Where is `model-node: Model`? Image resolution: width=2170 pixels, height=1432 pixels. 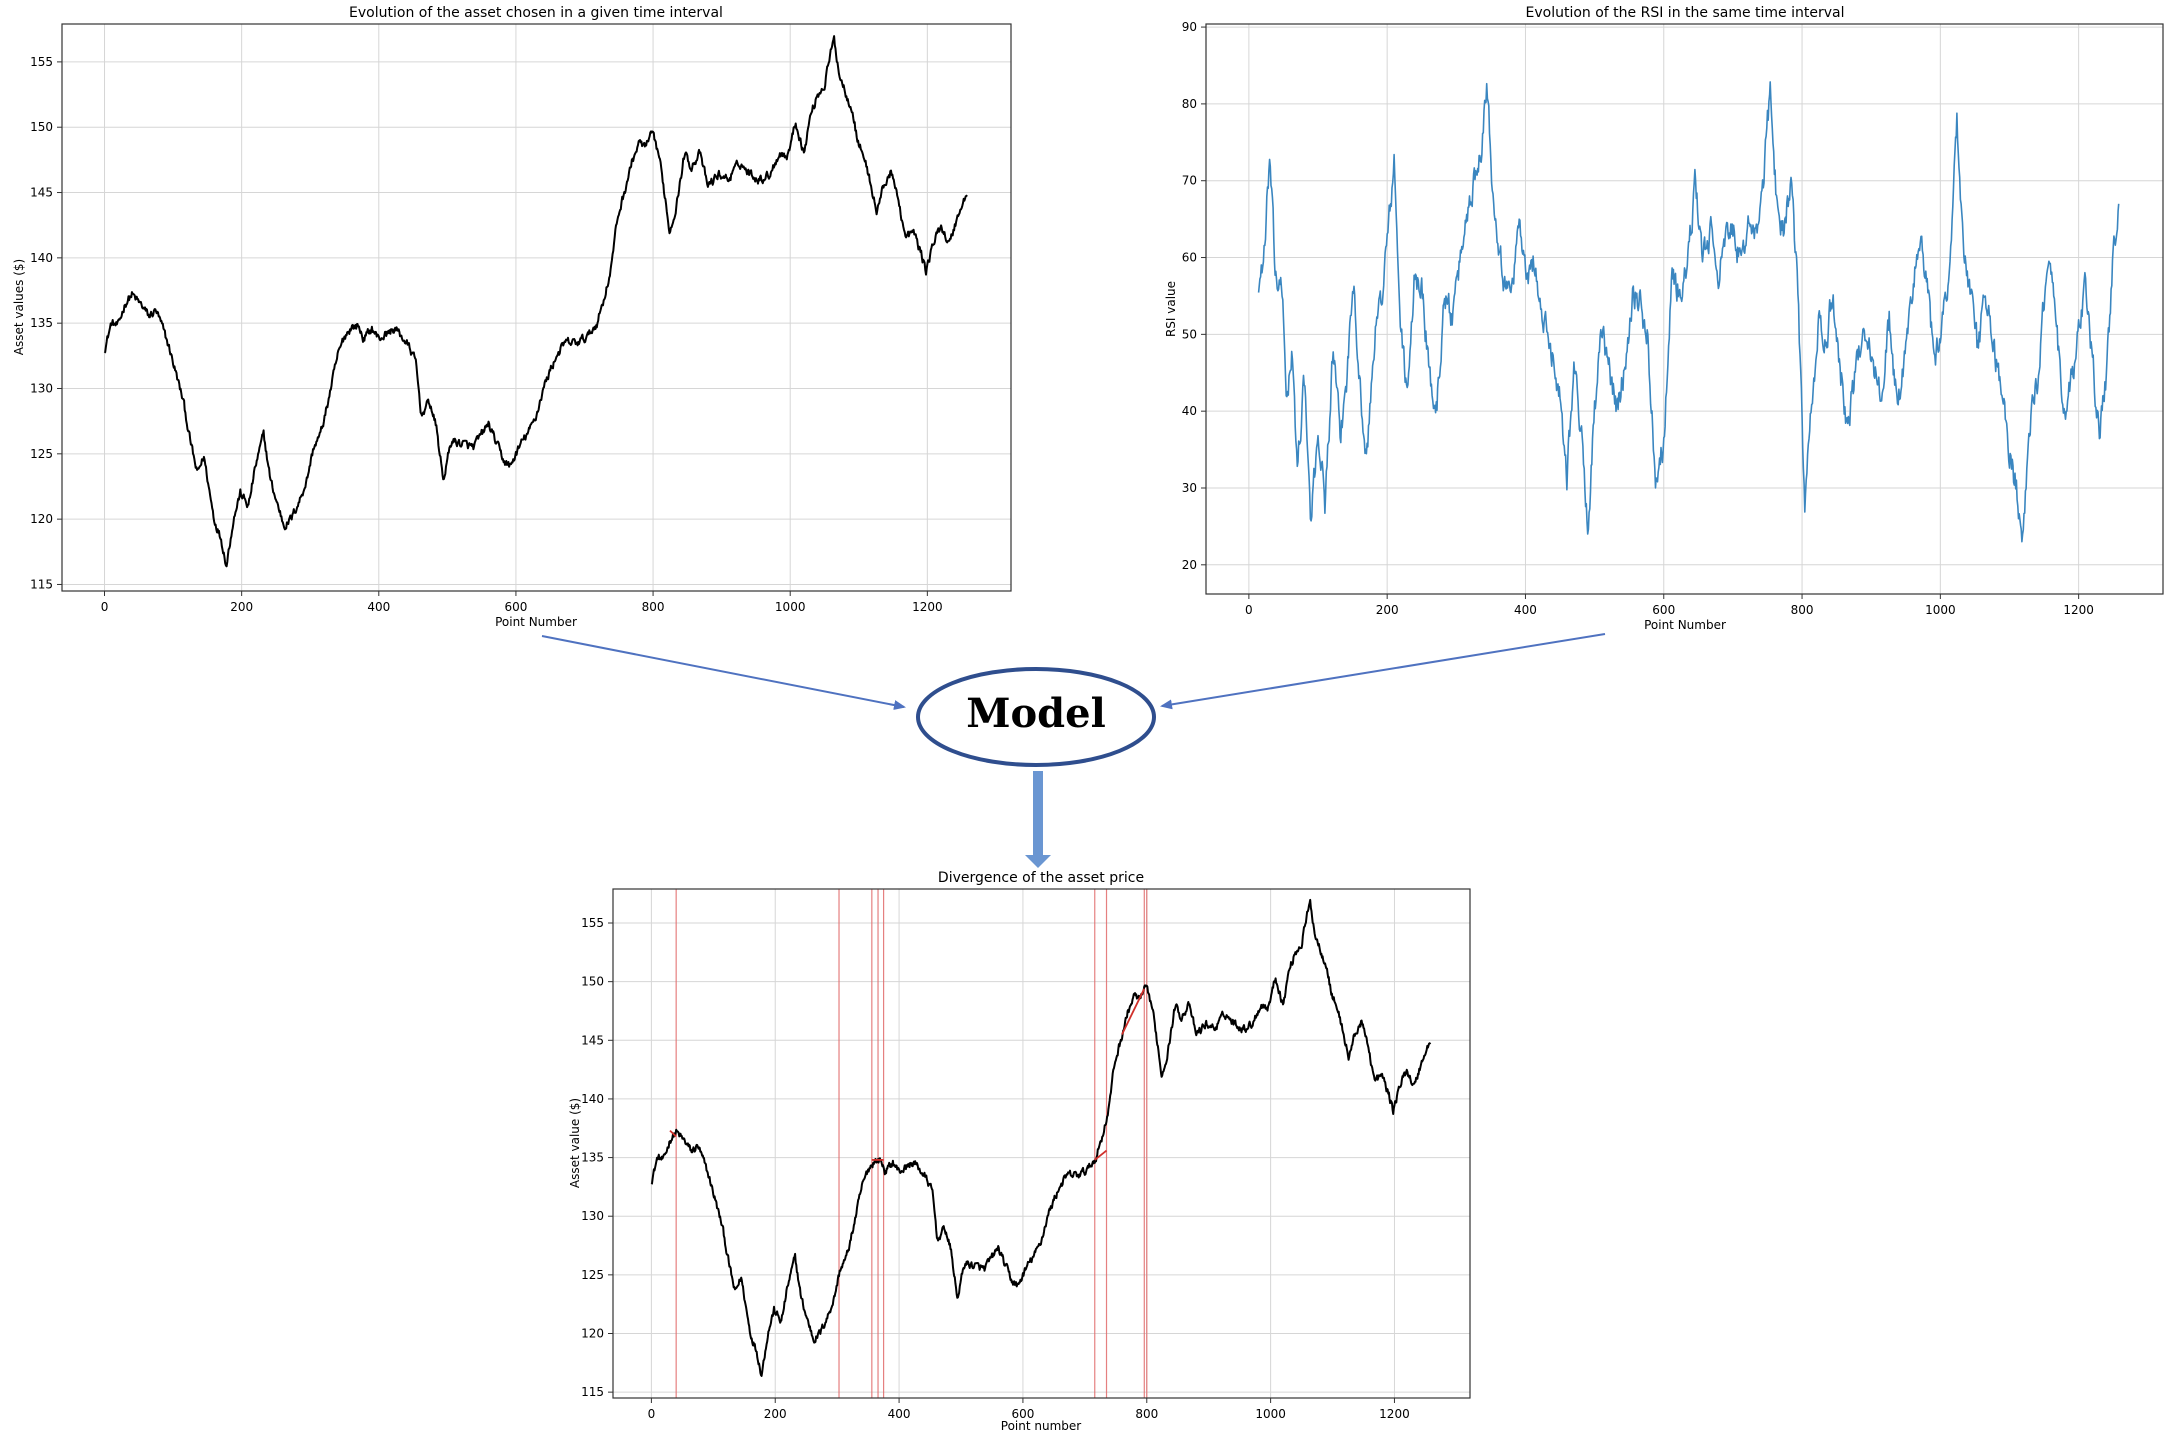 model-node: Model is located at coordinates (1036, 717).